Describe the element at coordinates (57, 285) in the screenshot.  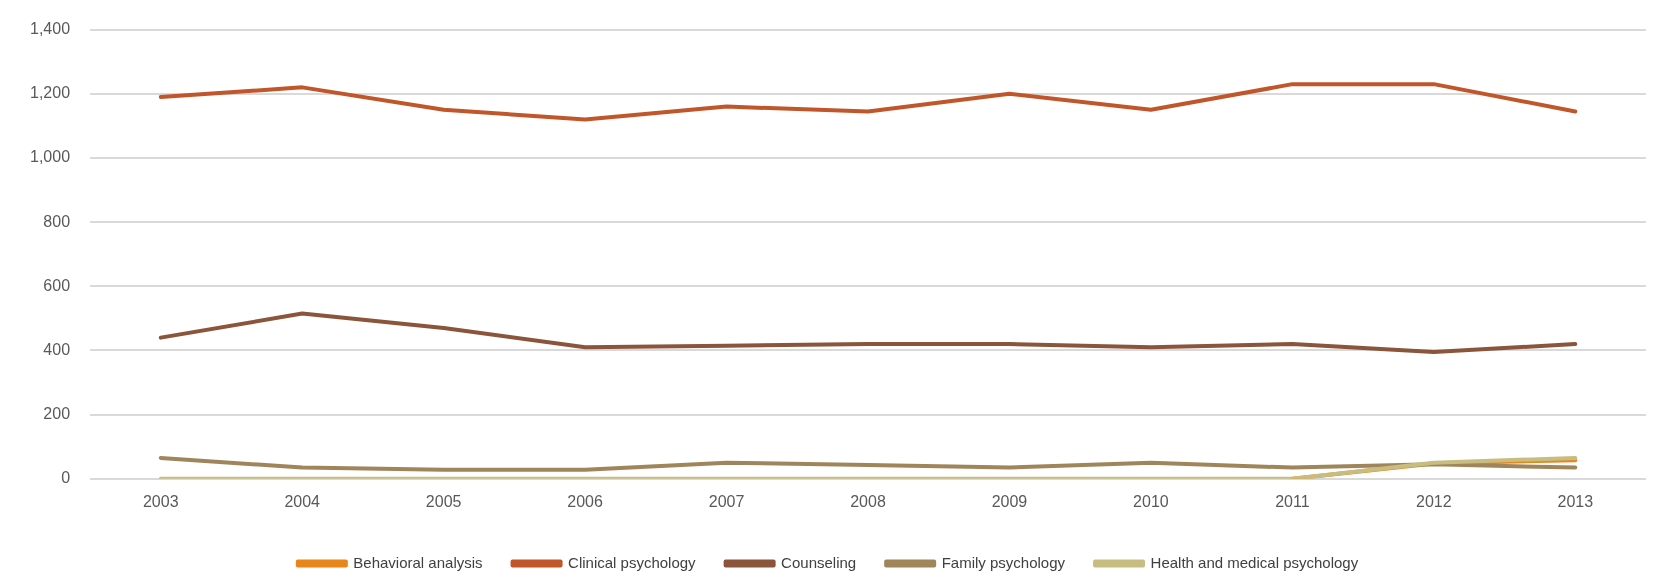
I see `y-tick-label: 600` at that location.